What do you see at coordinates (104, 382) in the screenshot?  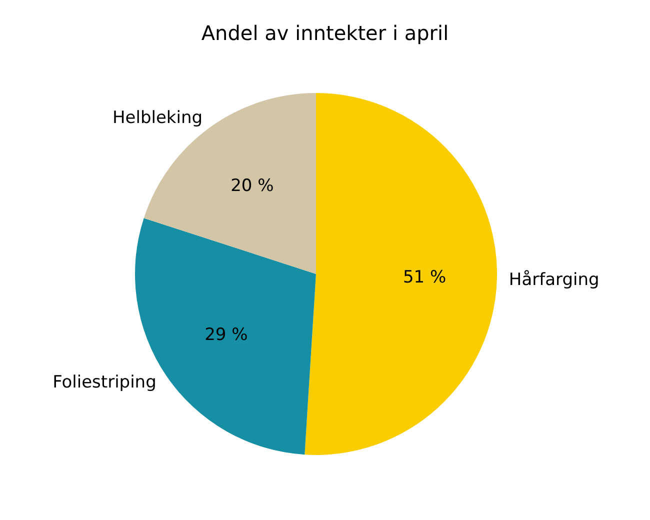 I see `slice-label: Foliestriping` at bounding box center [104, 382].